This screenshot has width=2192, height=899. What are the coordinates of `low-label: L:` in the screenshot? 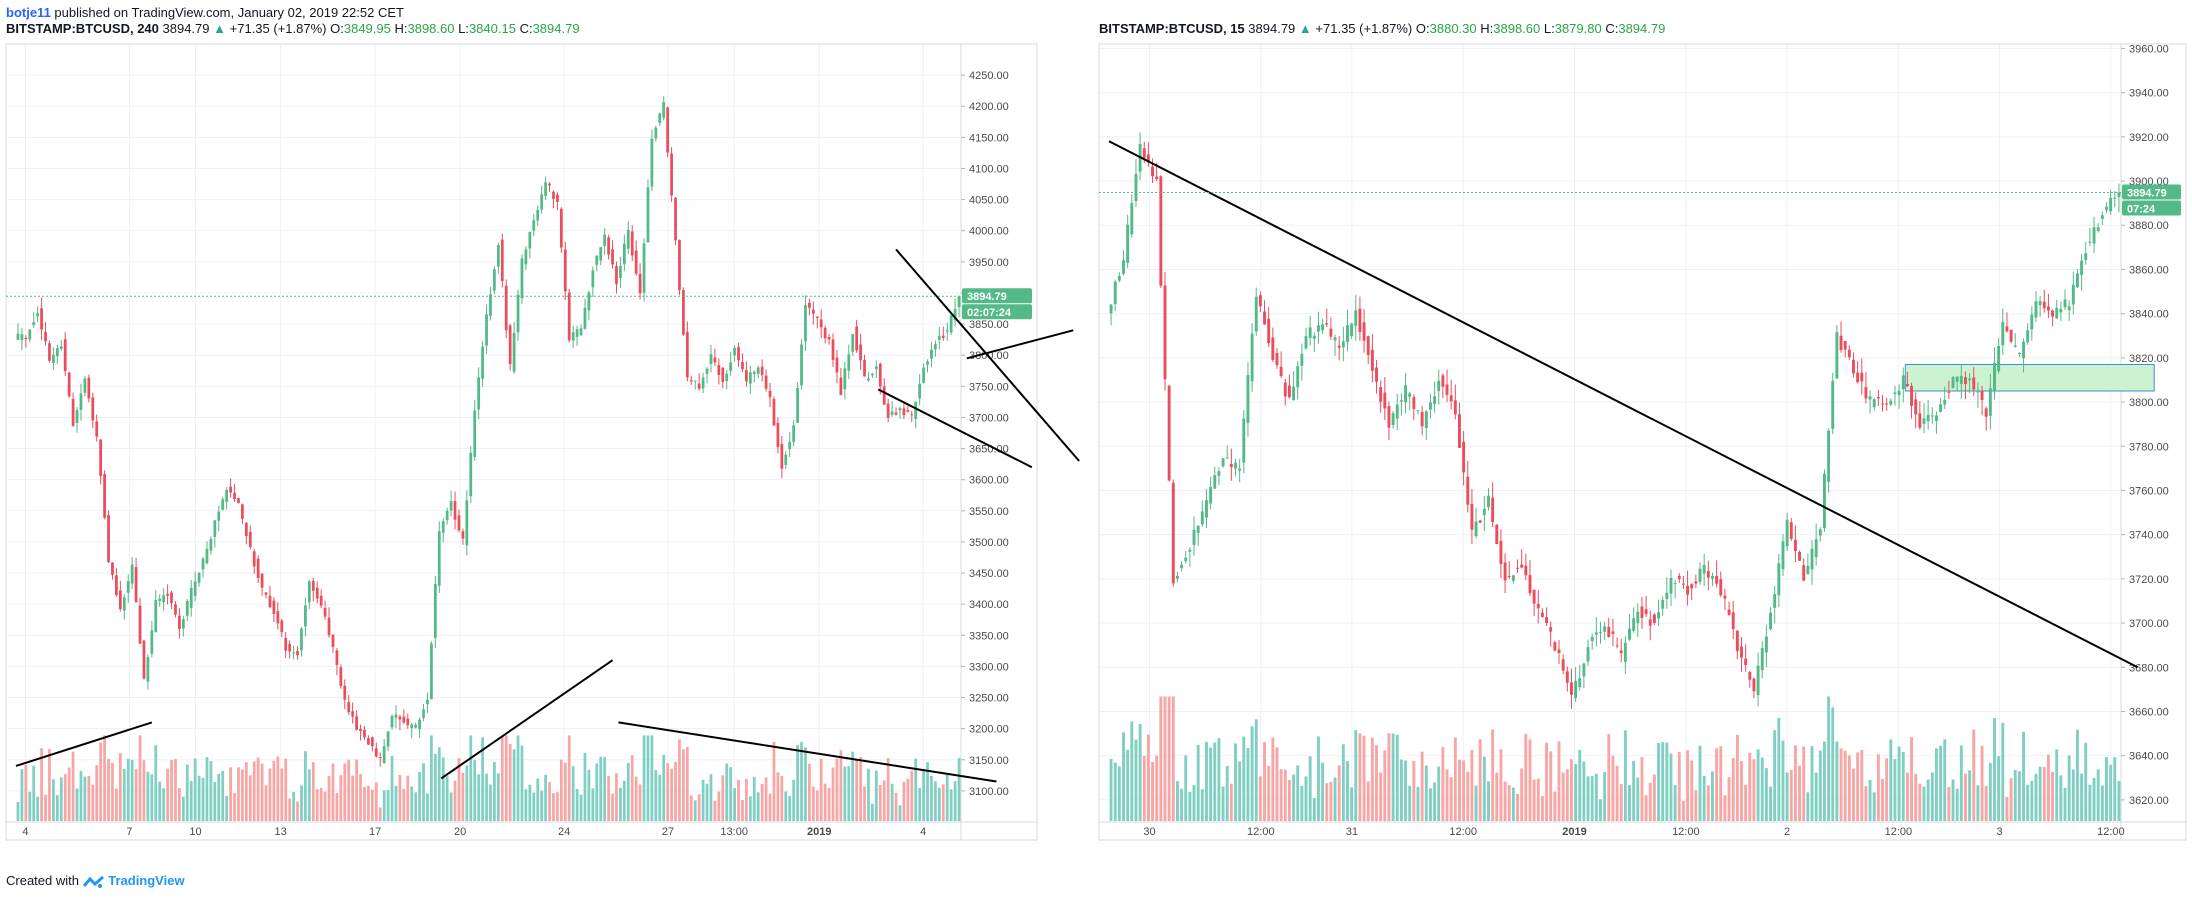 It's located at (463, 28).